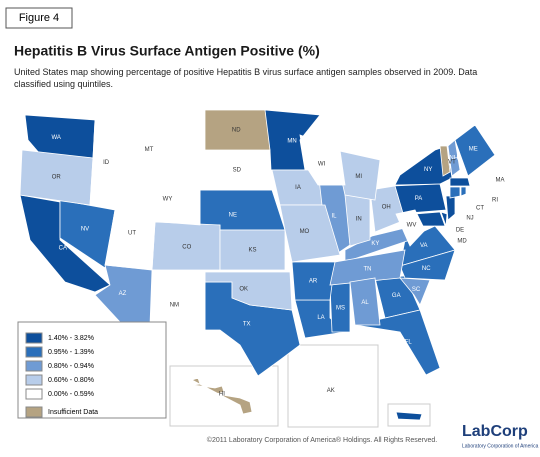 The image size is (540, 457). I want to click on state-label: NV, so click(85, 230).